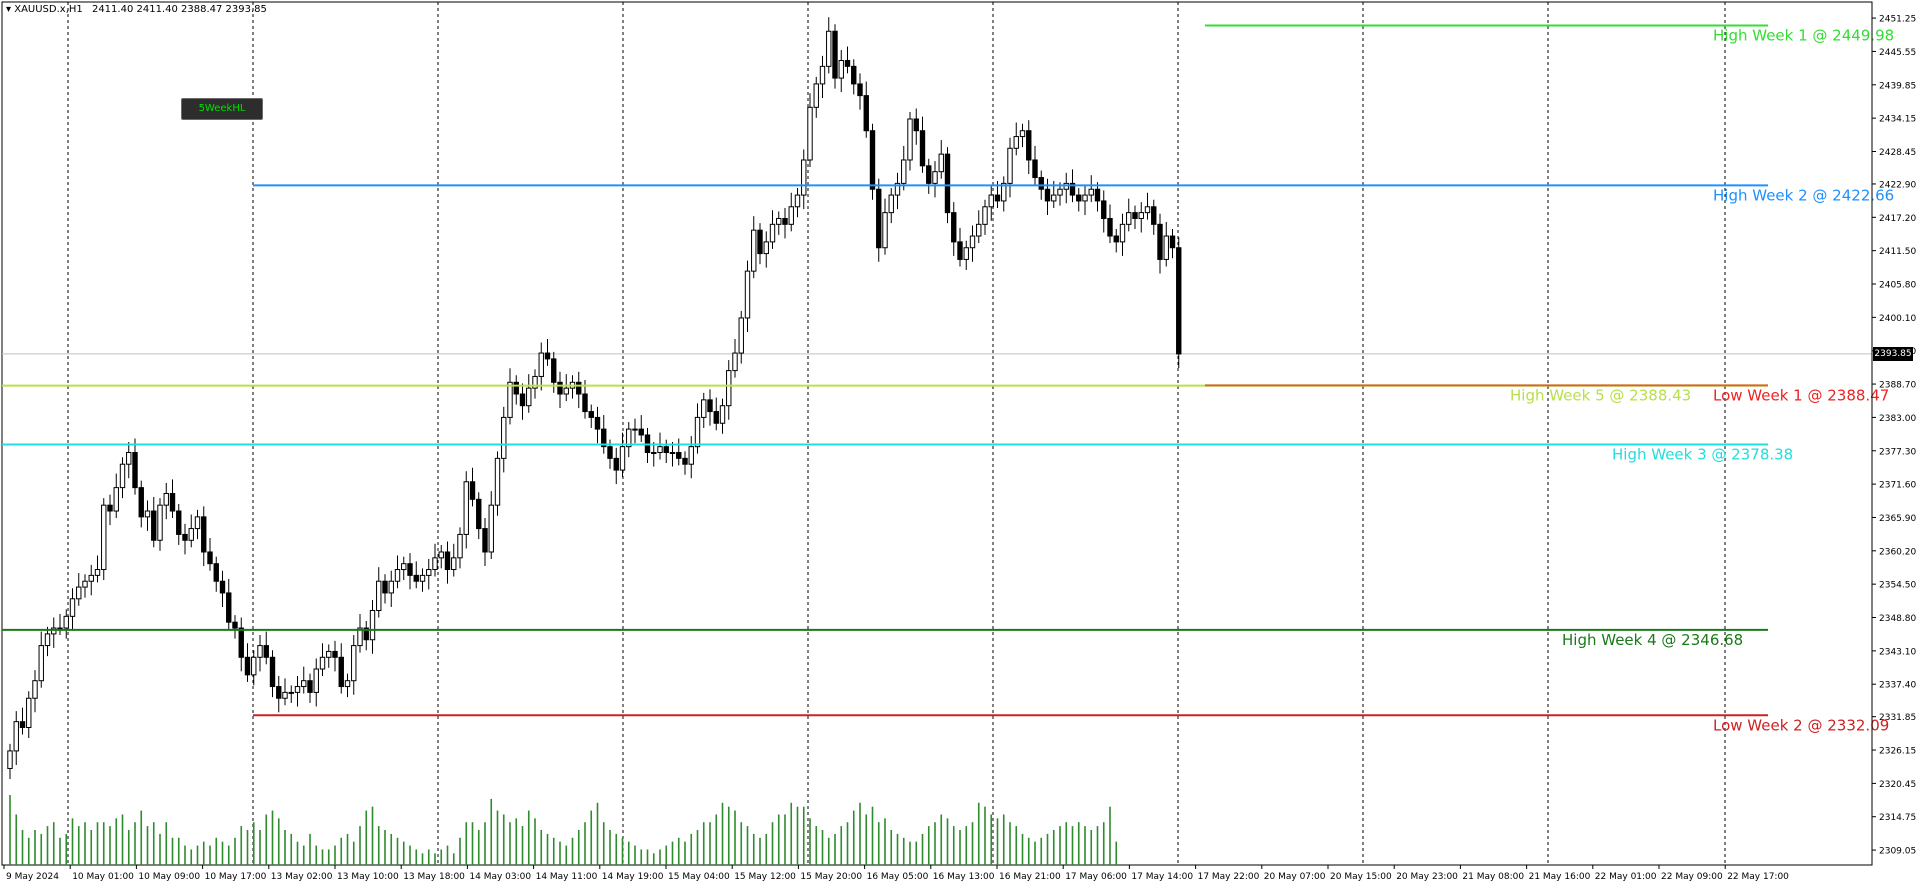  I want to click on time-tick-label: 17 May 14:00, so click(1162, 877).